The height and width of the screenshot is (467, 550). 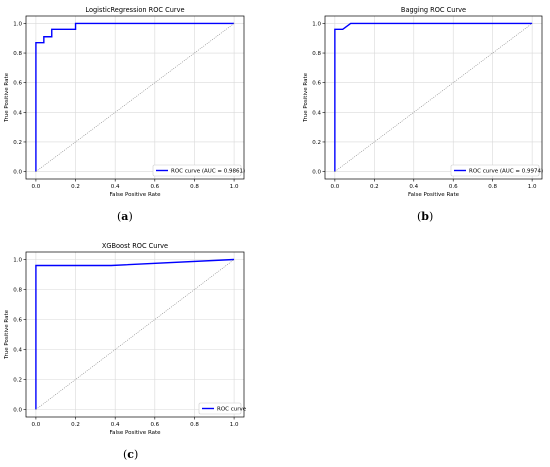 I want to click on chart-title: XGBoost ROC Curve, so click(x=135, y=246).